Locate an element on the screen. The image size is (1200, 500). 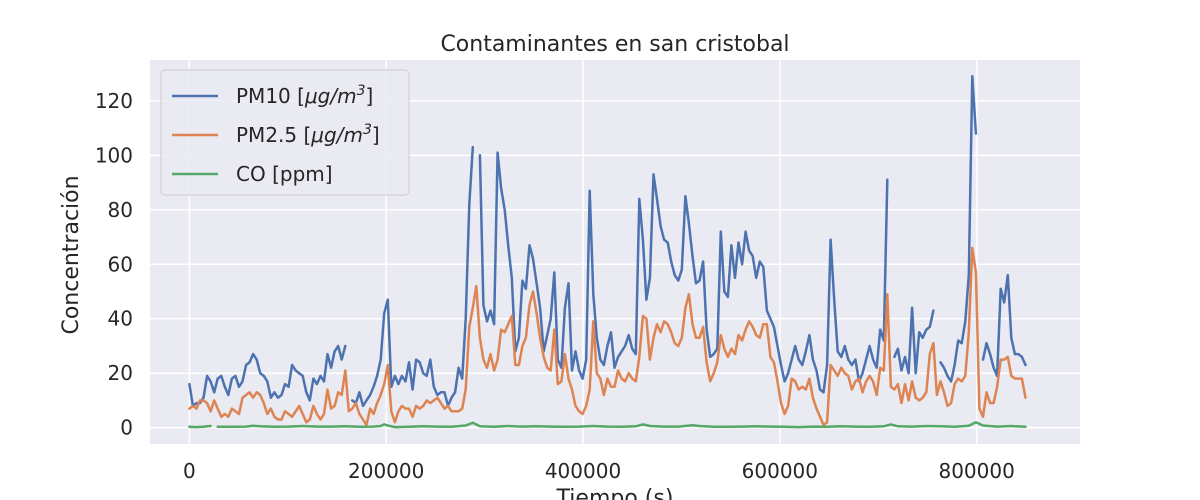
x-axis-label: Tiempo (s) is located at coordinates (615, 493).